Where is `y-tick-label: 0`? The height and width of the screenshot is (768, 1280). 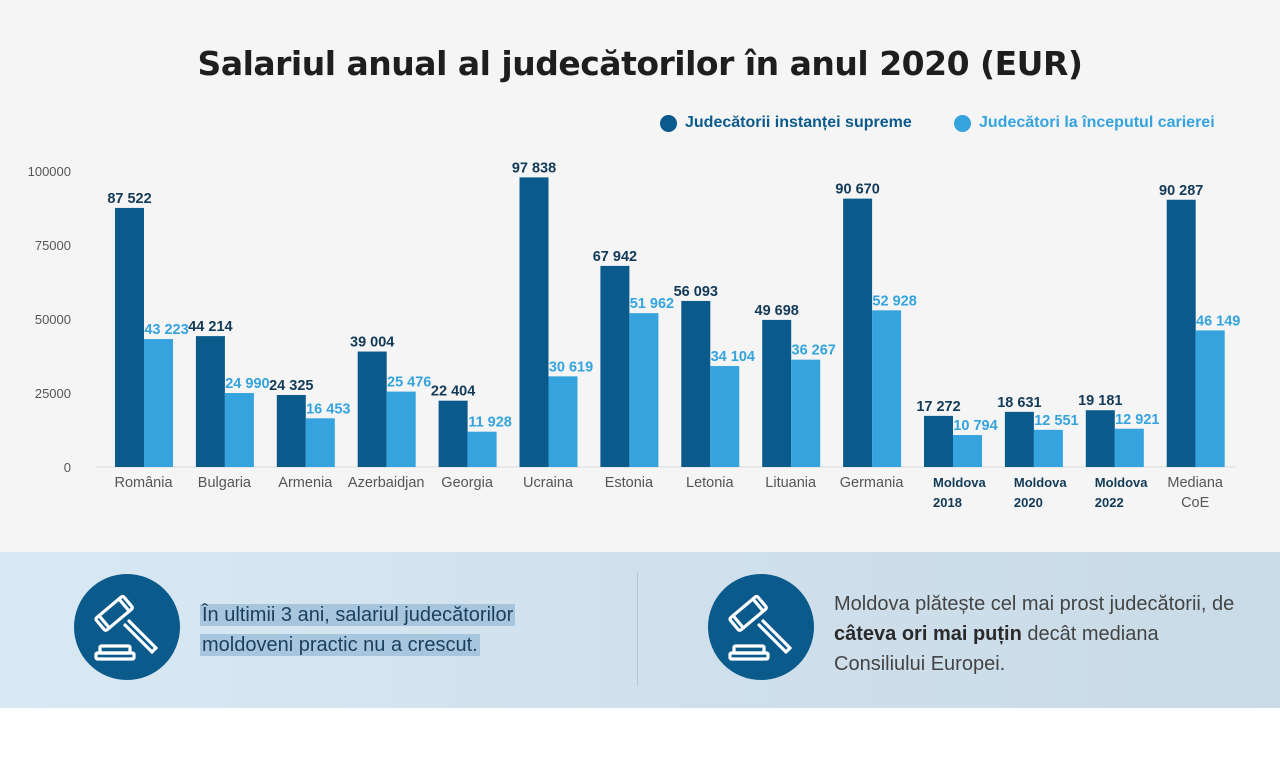
y-tick-label: 0 is located at coordinates (67, 467).